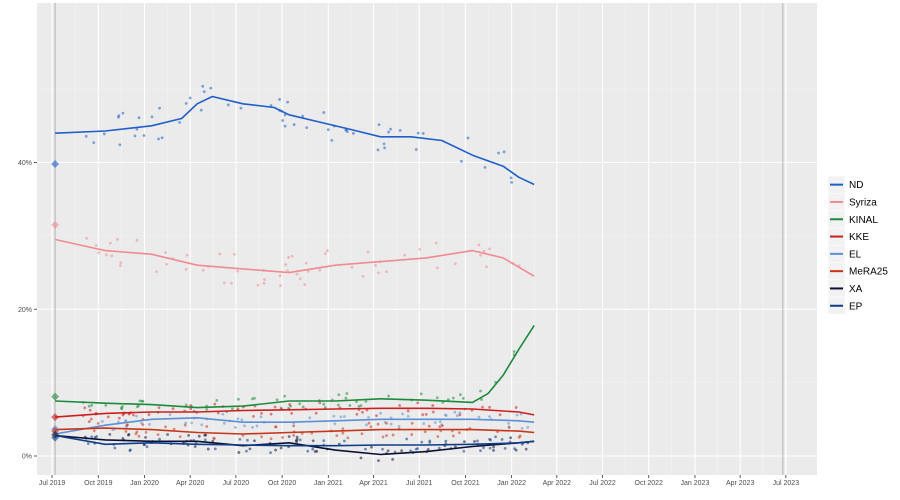  What do you see at coordinates (294, 426) in the screenshot?
I see `trend-line-el` at bounding box center [294, 426].